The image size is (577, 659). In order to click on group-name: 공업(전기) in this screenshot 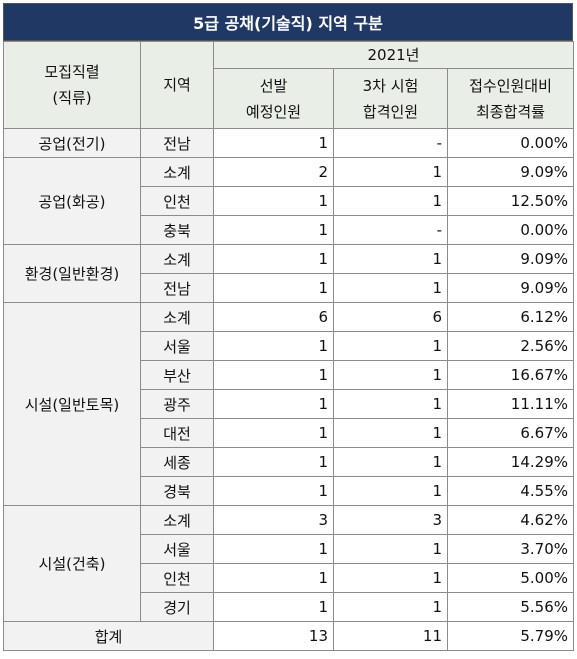, I will do `click(72, 143)`.